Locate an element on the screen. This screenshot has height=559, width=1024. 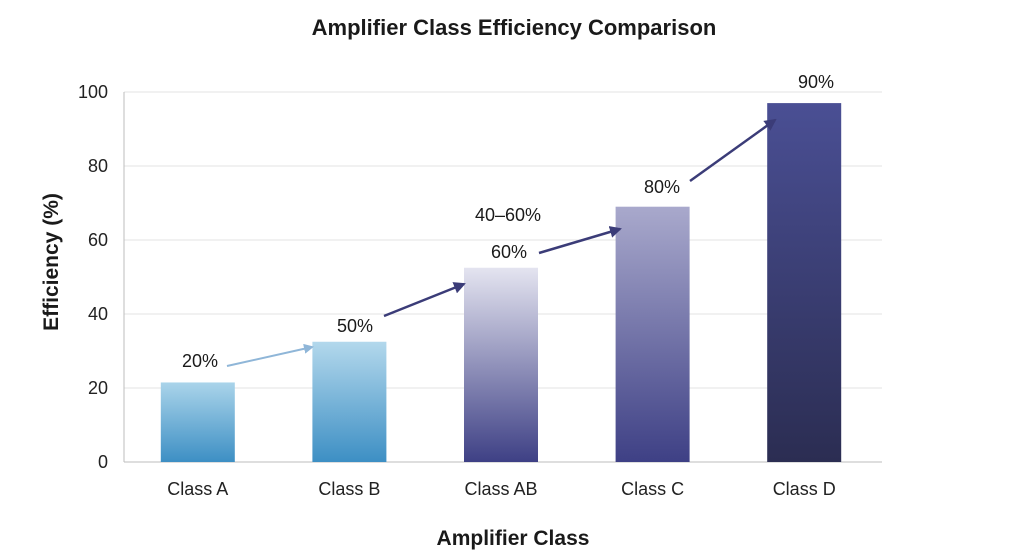
bar-class-a is located at coordinates (197, 422).